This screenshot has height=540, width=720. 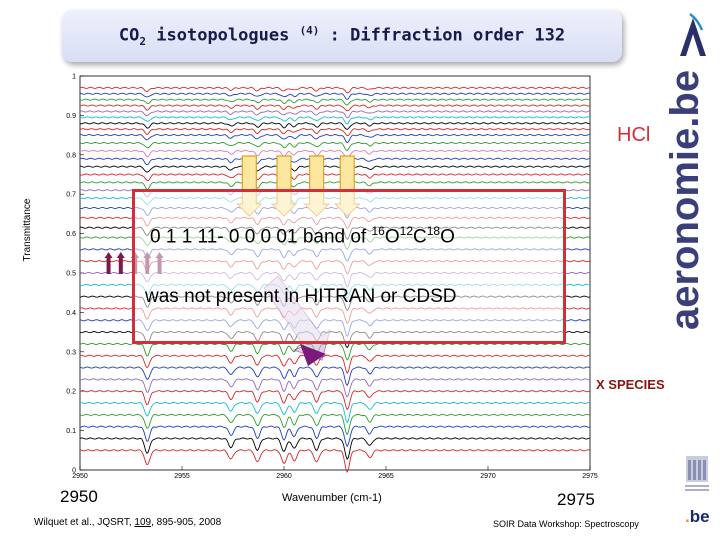 What do you see at coordinates (697, 516) in the screenshot?
I see `be-logo: .be` at bounding box center [697, 516].